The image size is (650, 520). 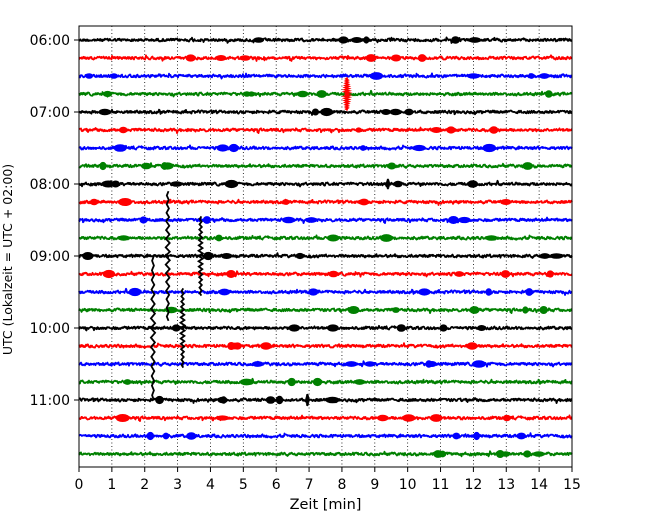 What do you see at coordinates (473, 485) in the screenshot?
I see `x-tick-label: 12` at bounding box center [473, 485].